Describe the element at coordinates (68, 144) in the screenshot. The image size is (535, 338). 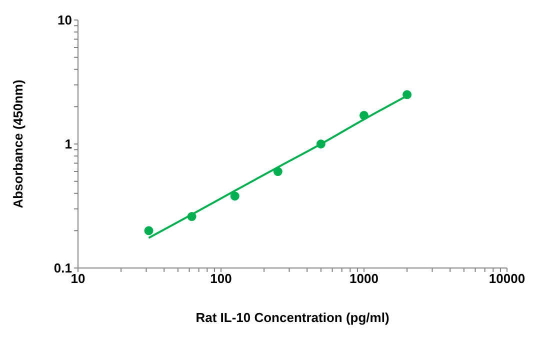
I see `y-tick-label: 1` at that location.